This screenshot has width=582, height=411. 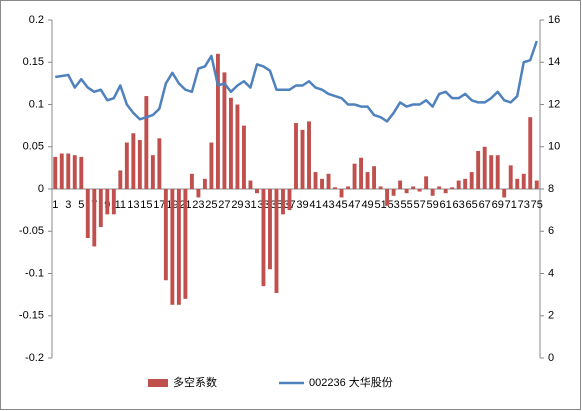 What do you see at coordinates (55, 205) in the screenshot?
I see `x-tick-label: 1` at bounding box center [55, 205].